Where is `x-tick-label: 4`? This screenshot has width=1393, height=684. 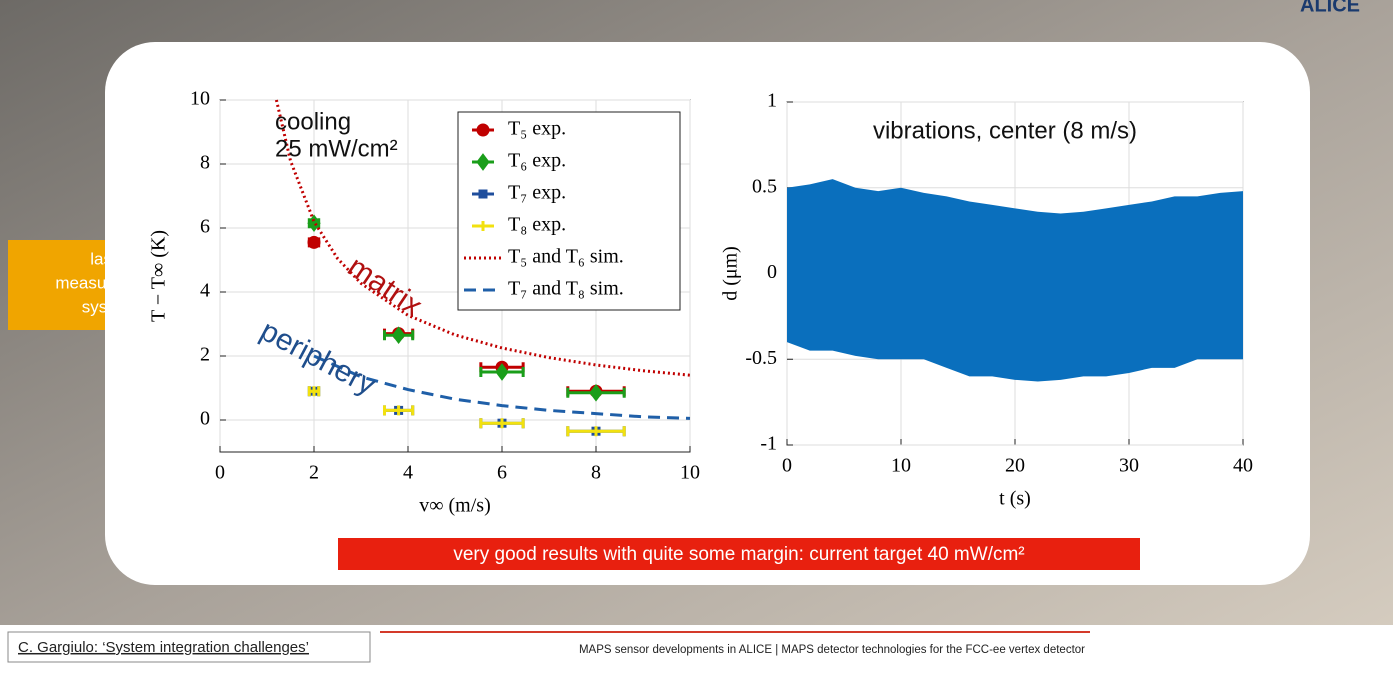
x-tick-label: 4 is located at coordinates (408, 473).